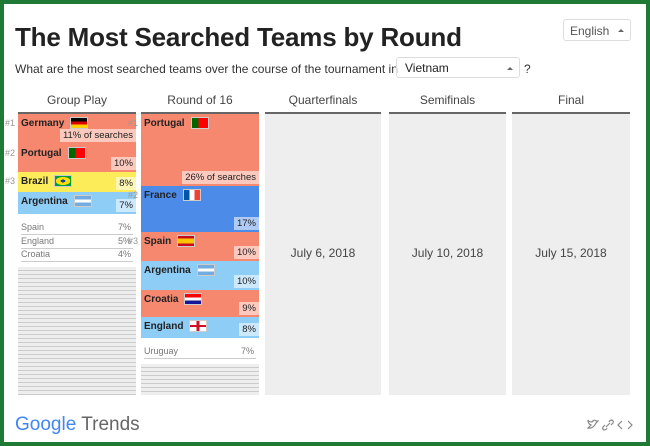  What do you see at coordinates (246, 223) in the screenshot?
I see `team-share: 17%` at bounding box center [246, 223].